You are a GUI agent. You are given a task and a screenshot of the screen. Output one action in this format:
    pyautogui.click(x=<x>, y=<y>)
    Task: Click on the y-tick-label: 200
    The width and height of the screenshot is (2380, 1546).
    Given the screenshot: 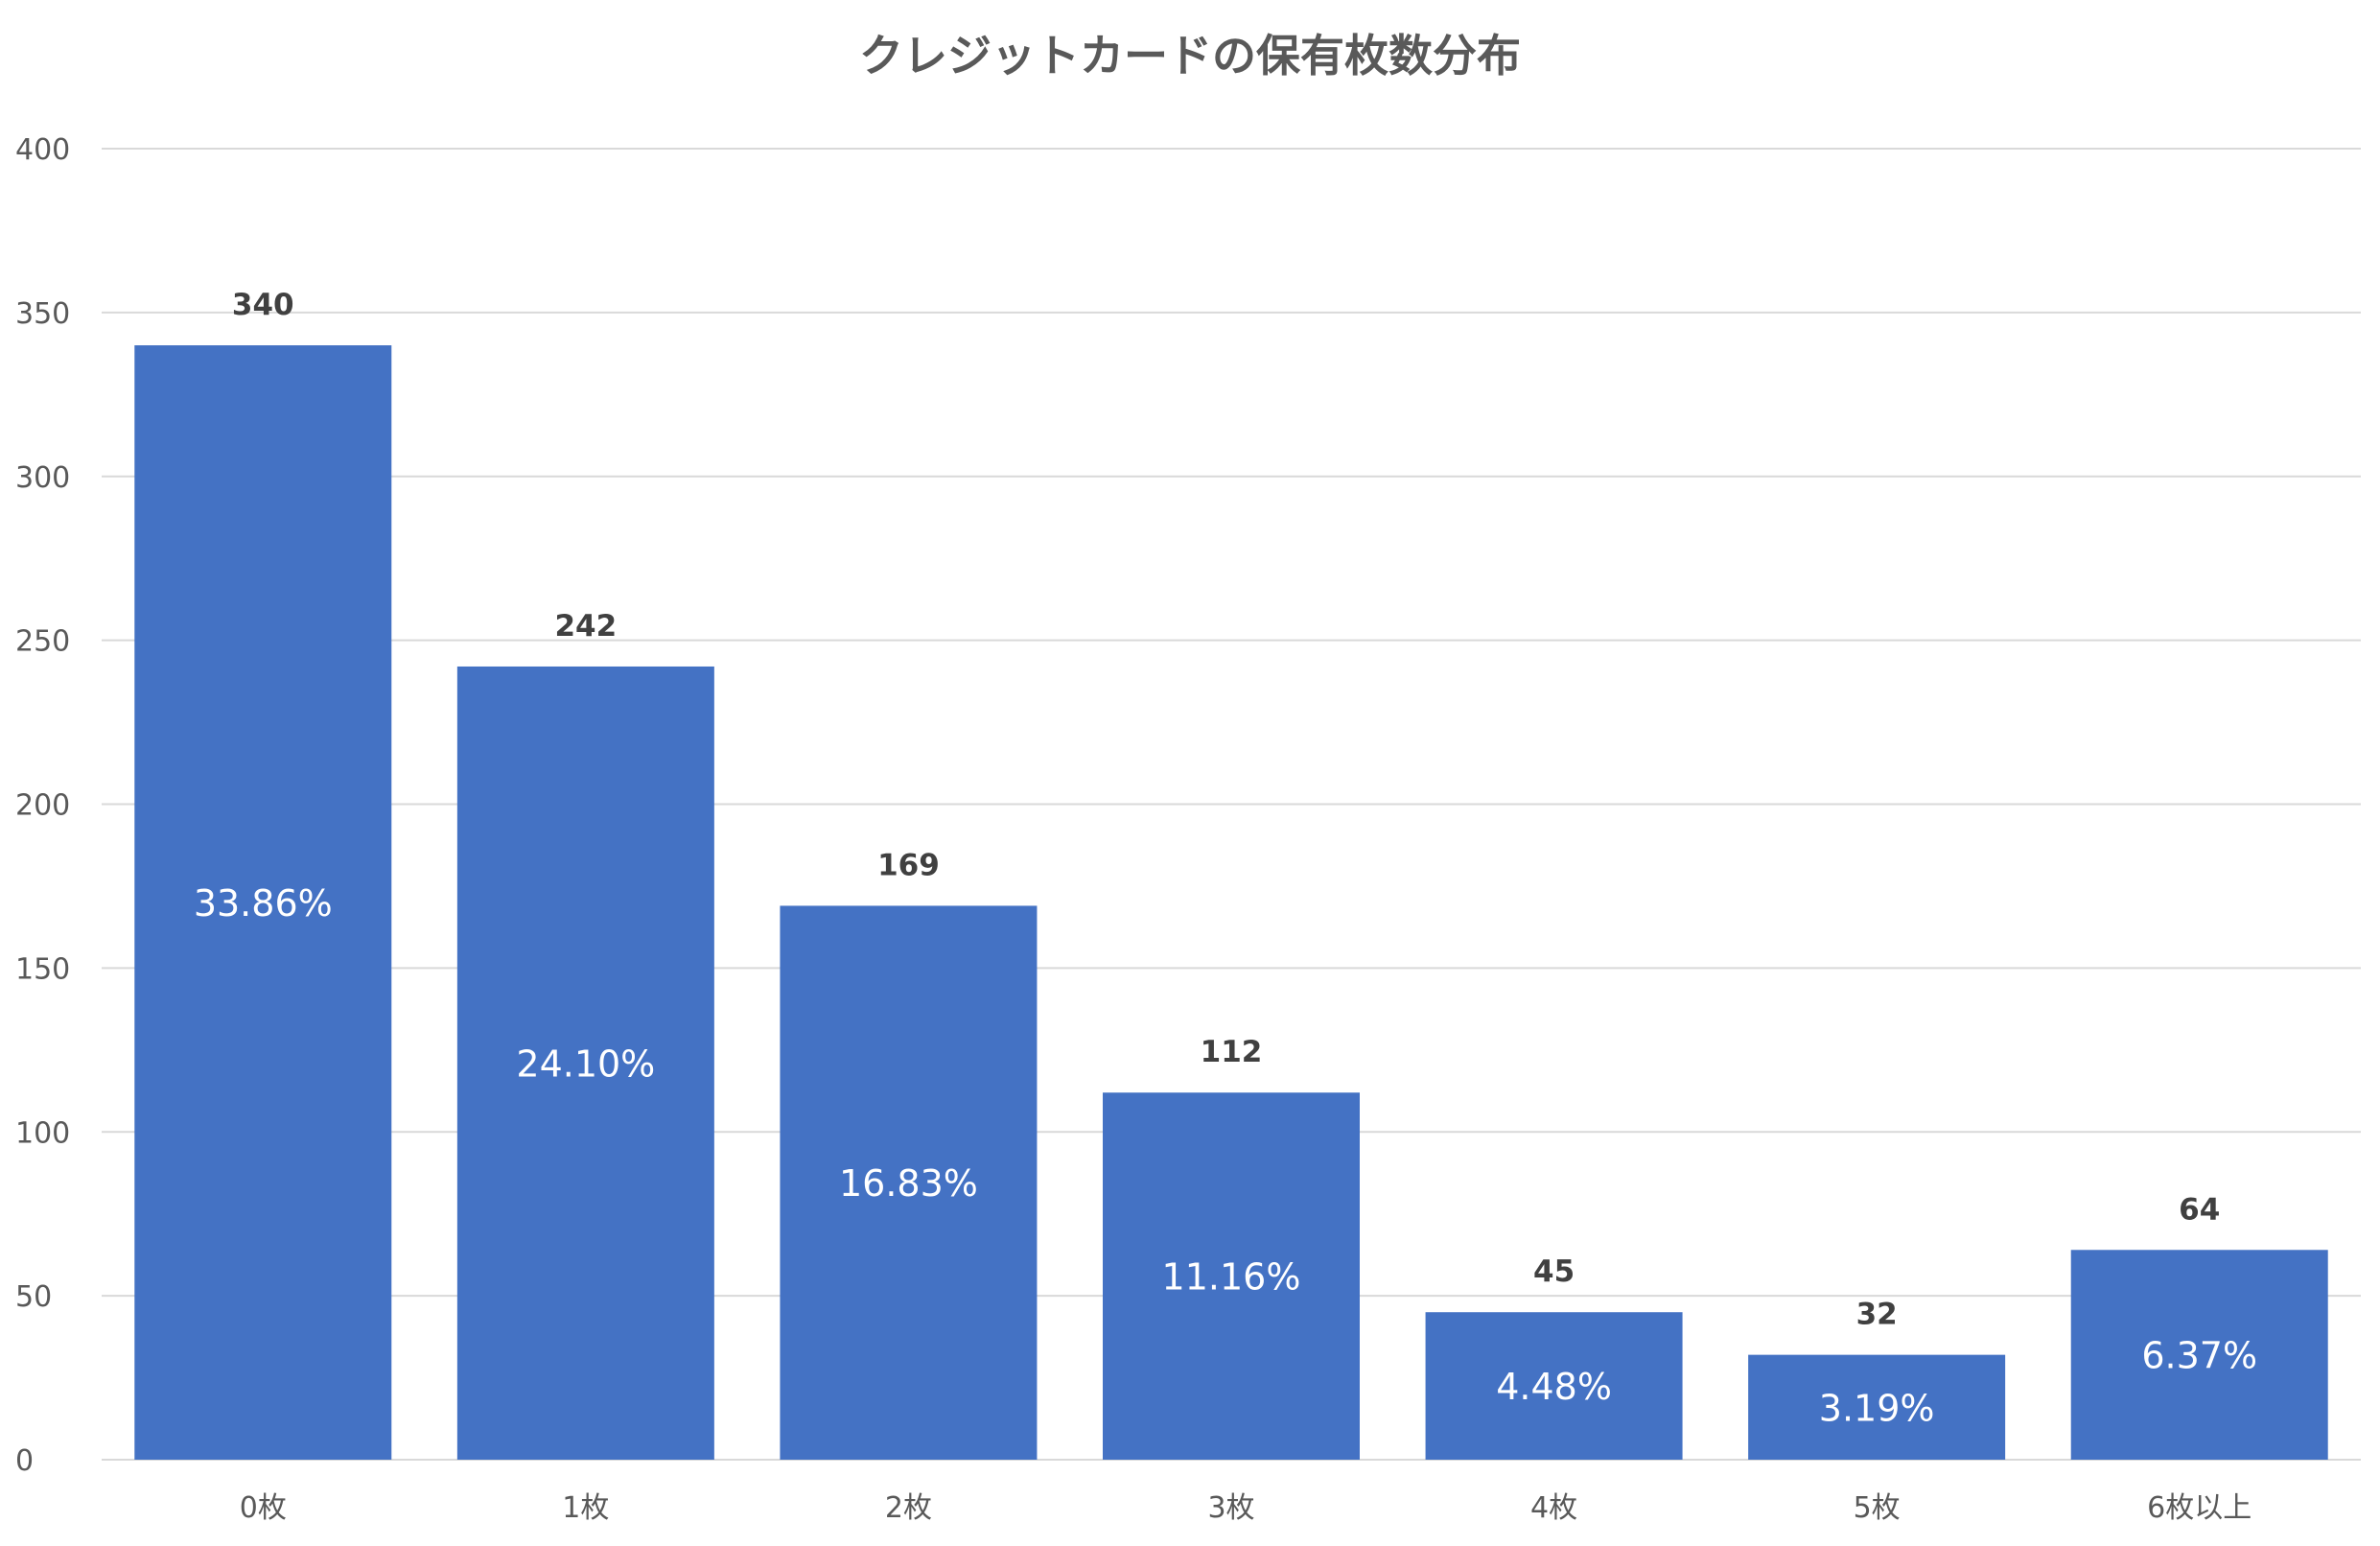 What is the action you would take?
    pyautogui.click(x=42, y=806)
    